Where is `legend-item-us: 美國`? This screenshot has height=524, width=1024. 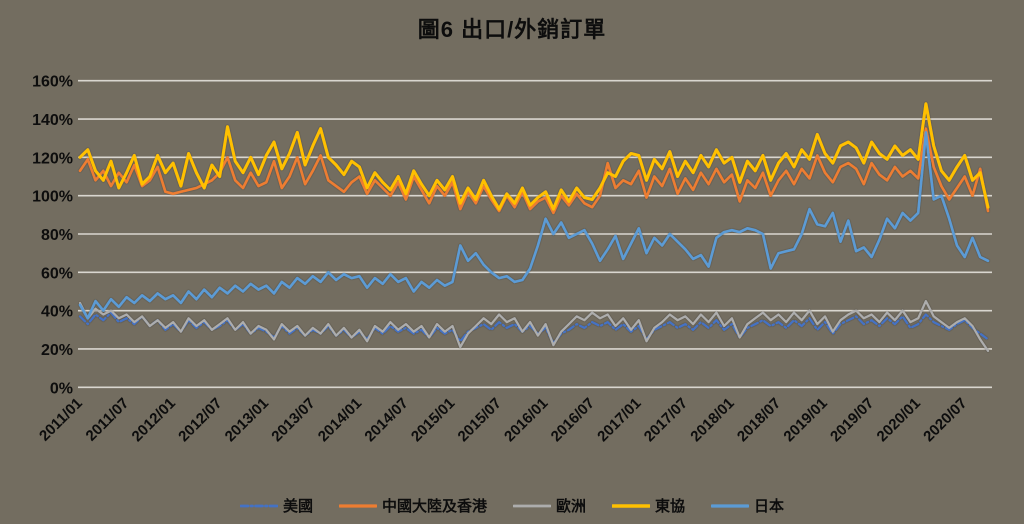 legend-item-us: 美國 is located at coordinates (276, 505).